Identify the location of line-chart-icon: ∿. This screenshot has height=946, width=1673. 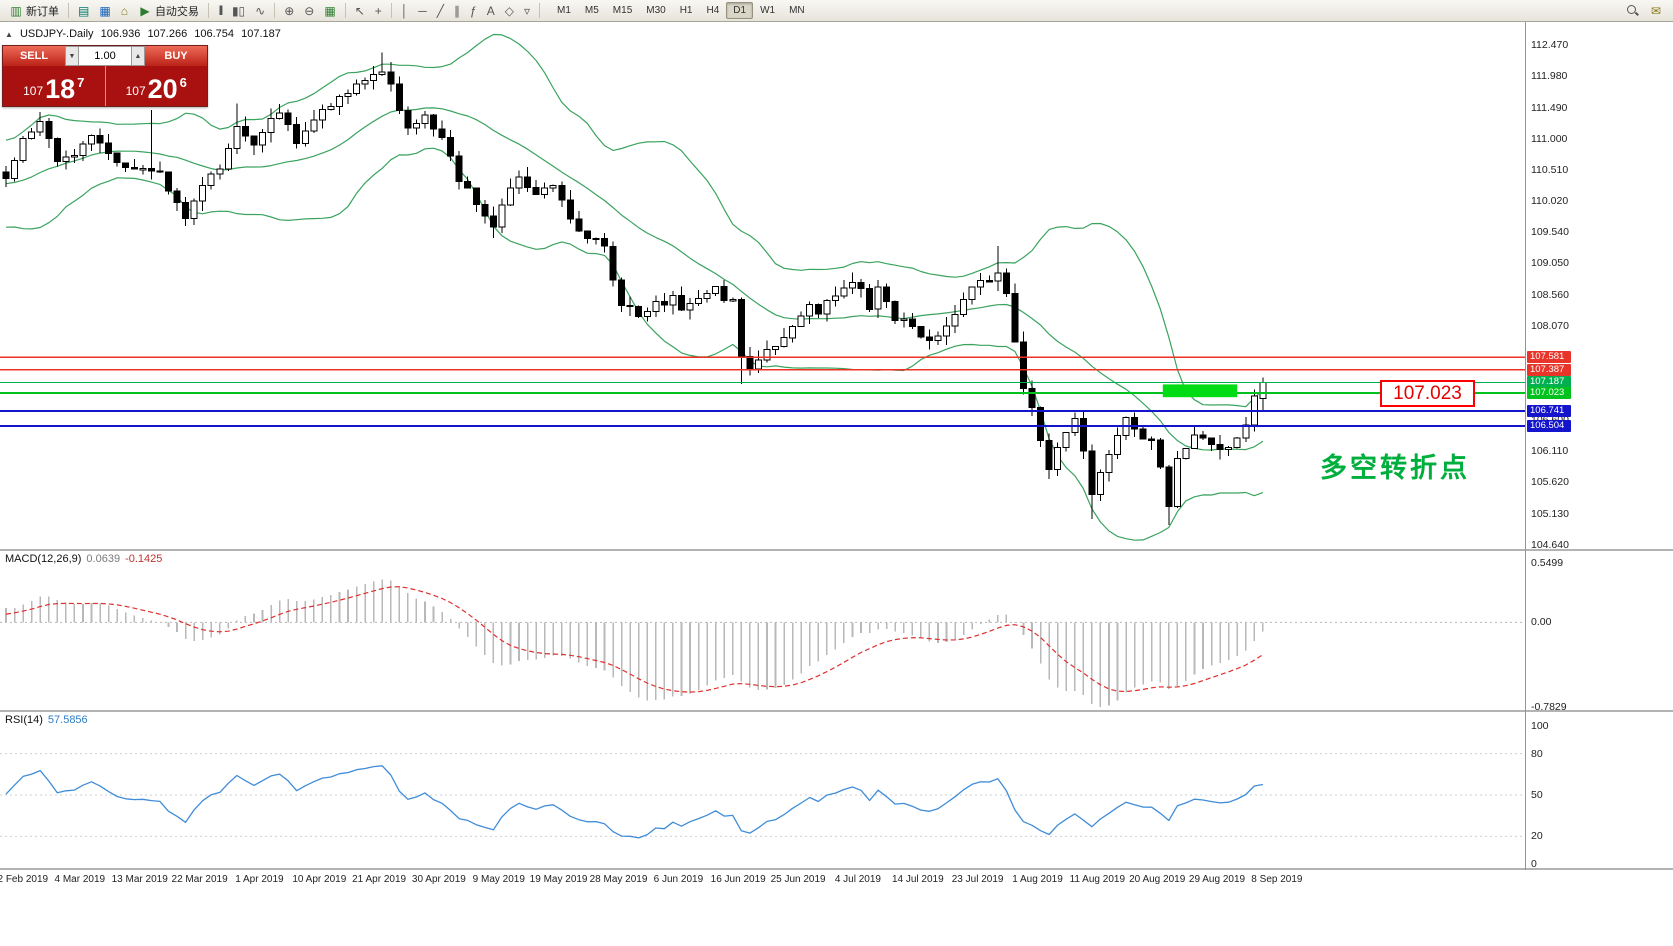
(260, 10).